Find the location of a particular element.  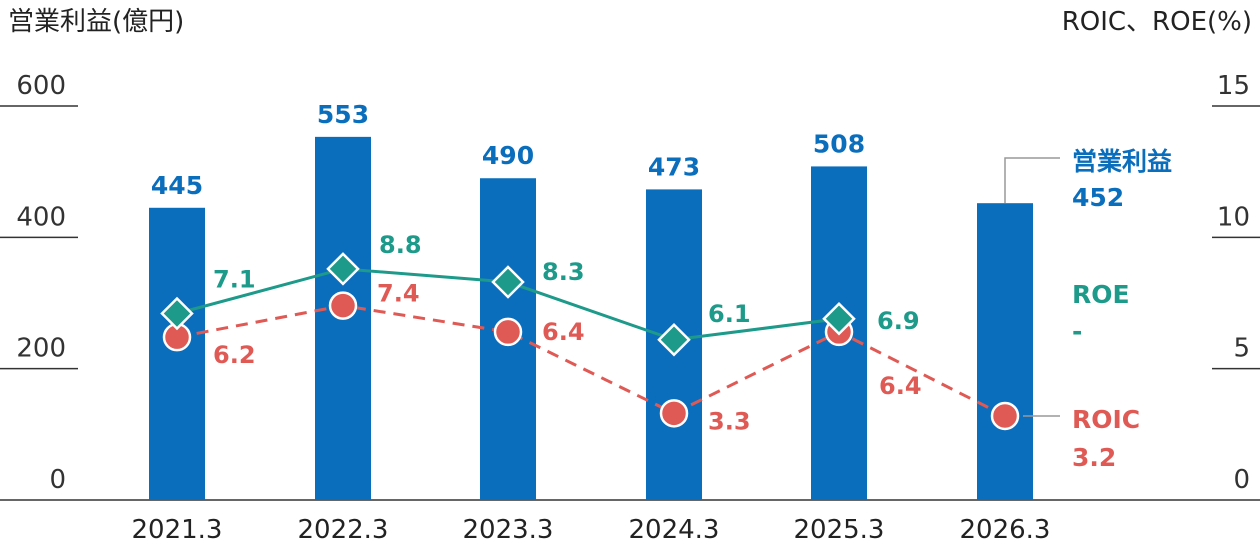

roe-value-label: 8.8 is located at coordinates (400, 245).